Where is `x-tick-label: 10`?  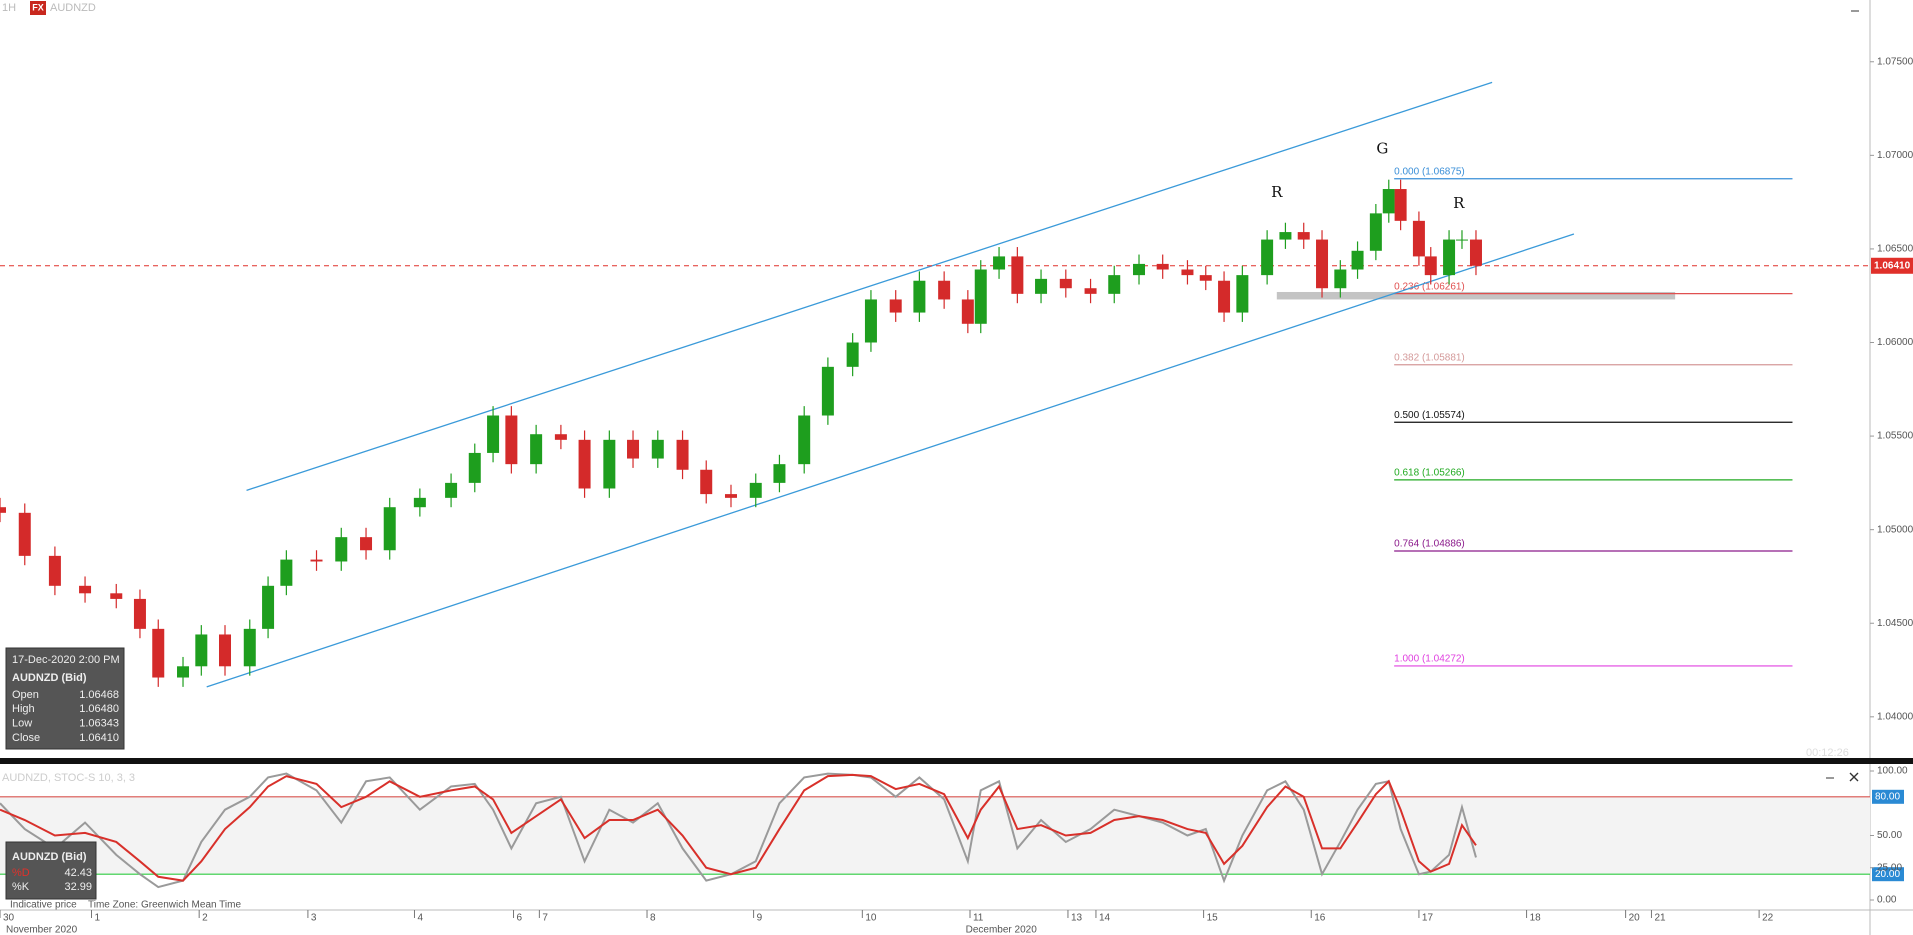 x-tick-label: 10 is located at coordinates (871, 918).